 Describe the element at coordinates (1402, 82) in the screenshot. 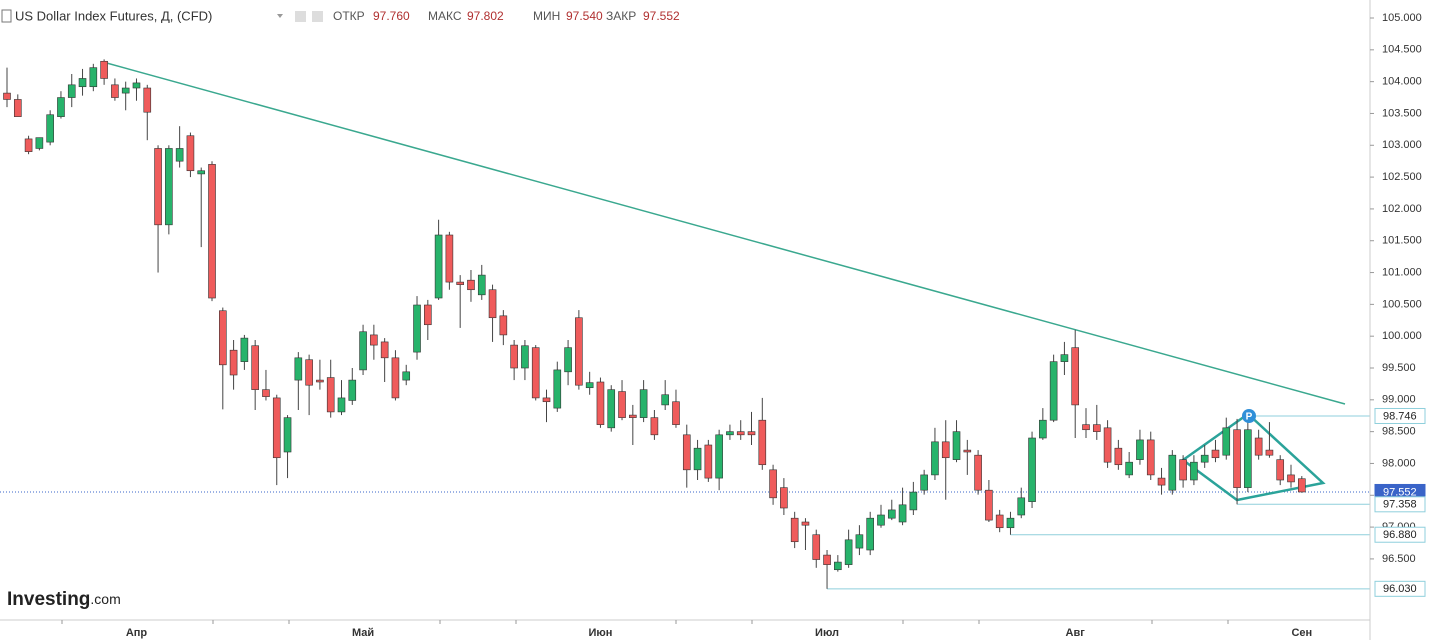

I see `y-tick-label: 104.000` at that location.